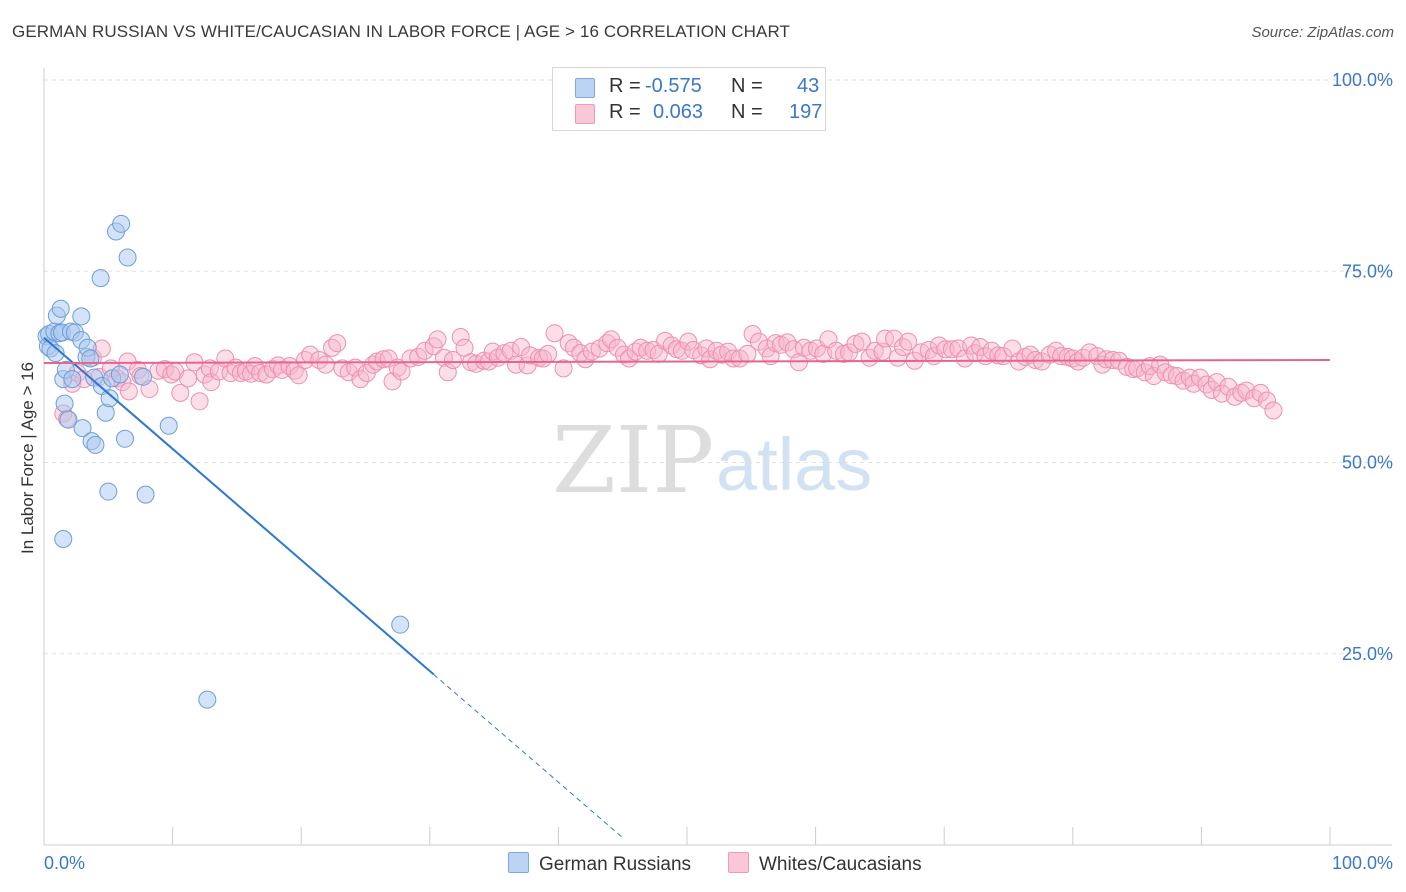 The image size is (1406, 892). Describe the element at coordinates (1367, 271) in the screenshot. I see `y-tick-label: 75.0%` at that location.